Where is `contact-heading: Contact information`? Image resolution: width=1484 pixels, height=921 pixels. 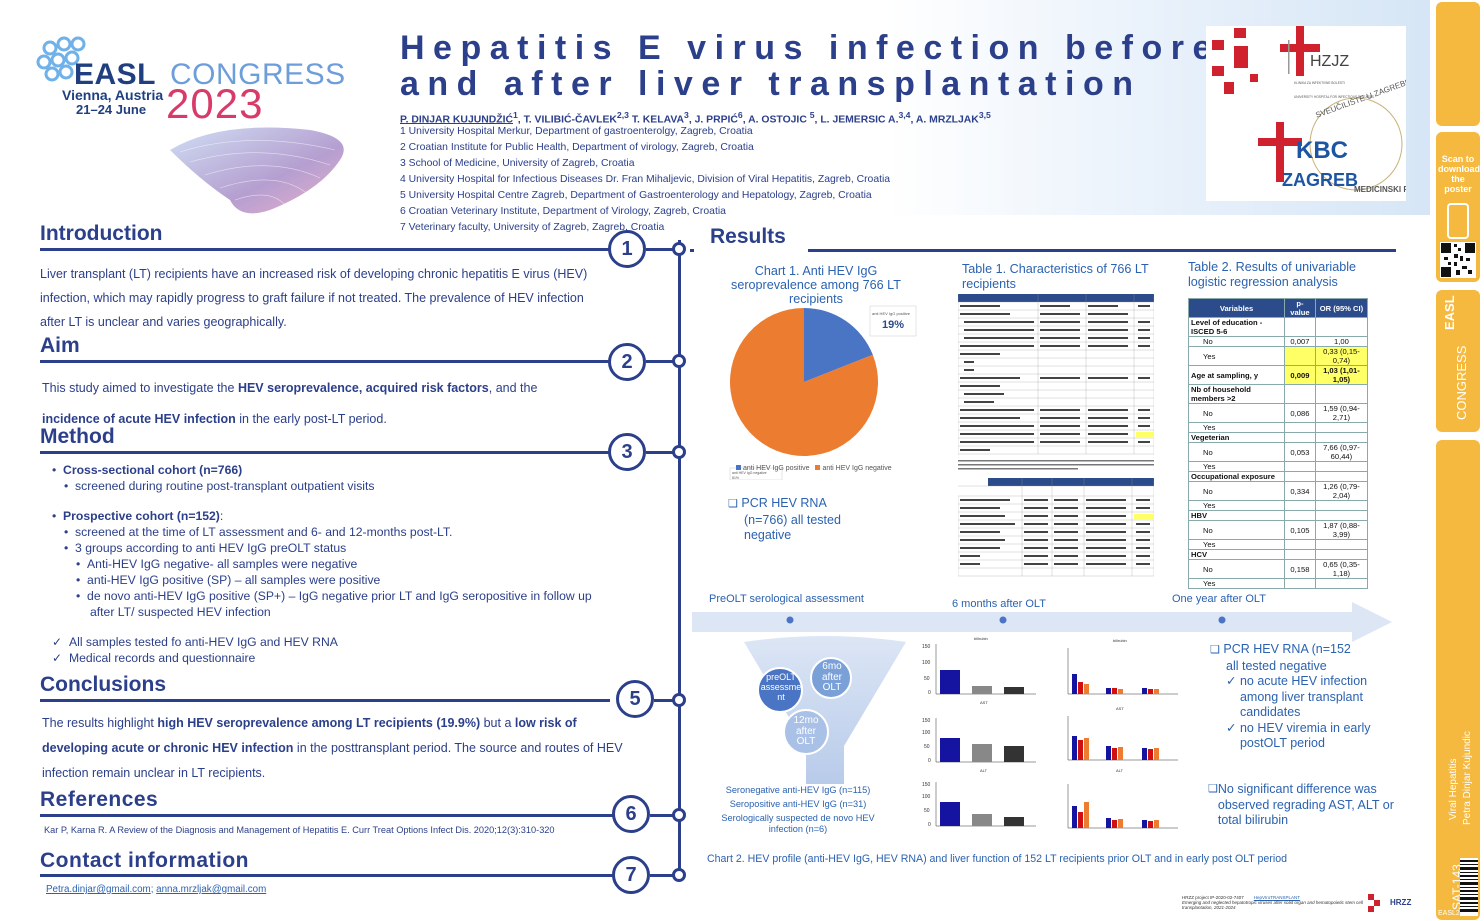 contact-heading: Contact information is located at coordinates (144, 860).